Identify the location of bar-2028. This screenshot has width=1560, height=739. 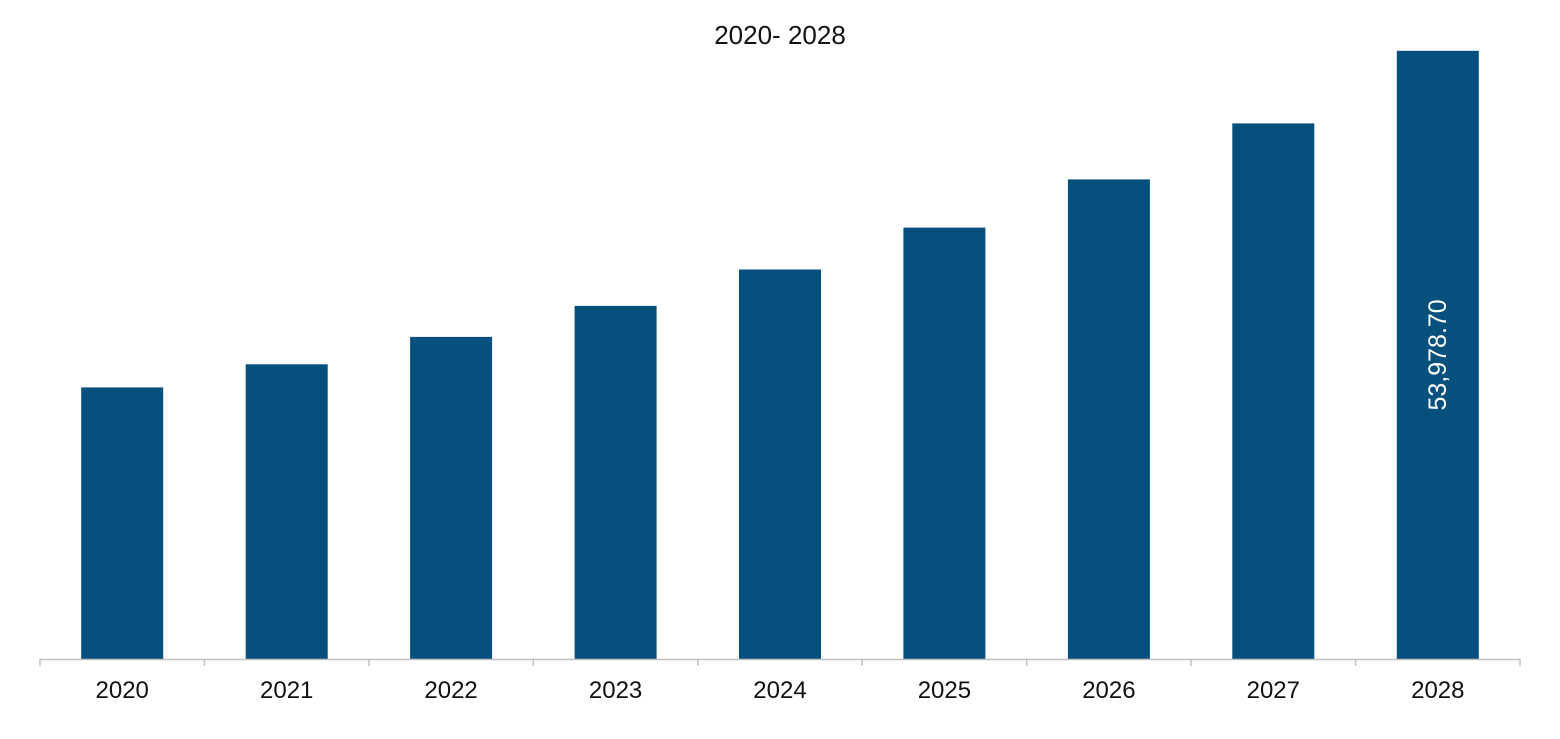
(1437, 355).